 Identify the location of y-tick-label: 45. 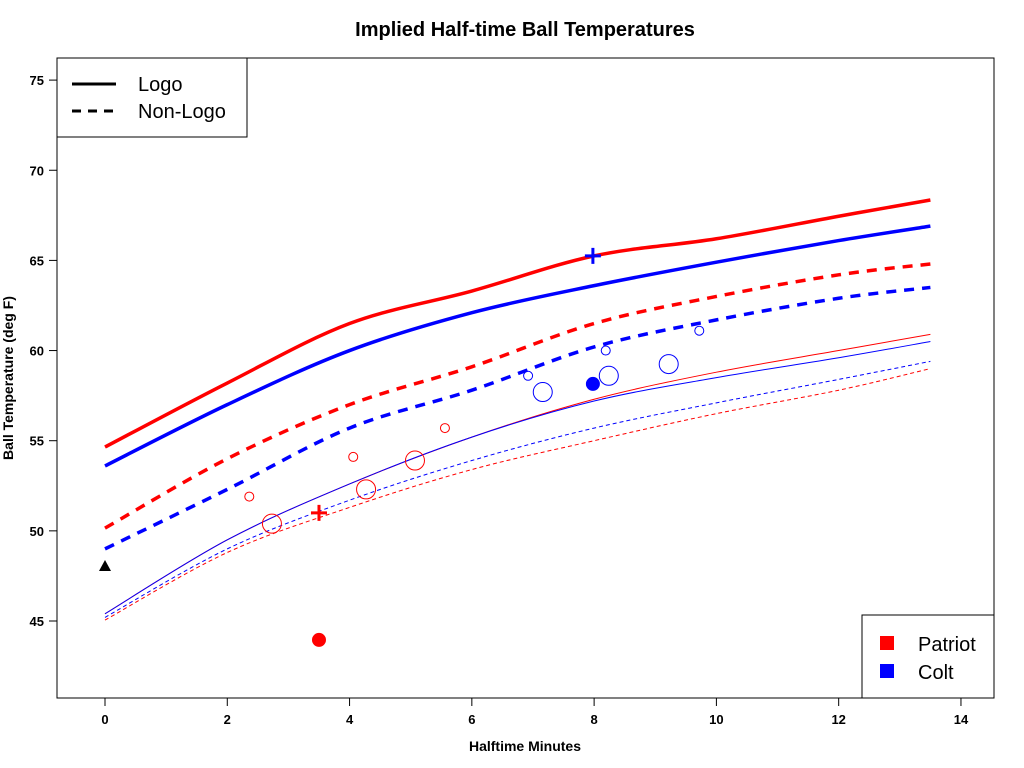
(37, 621).